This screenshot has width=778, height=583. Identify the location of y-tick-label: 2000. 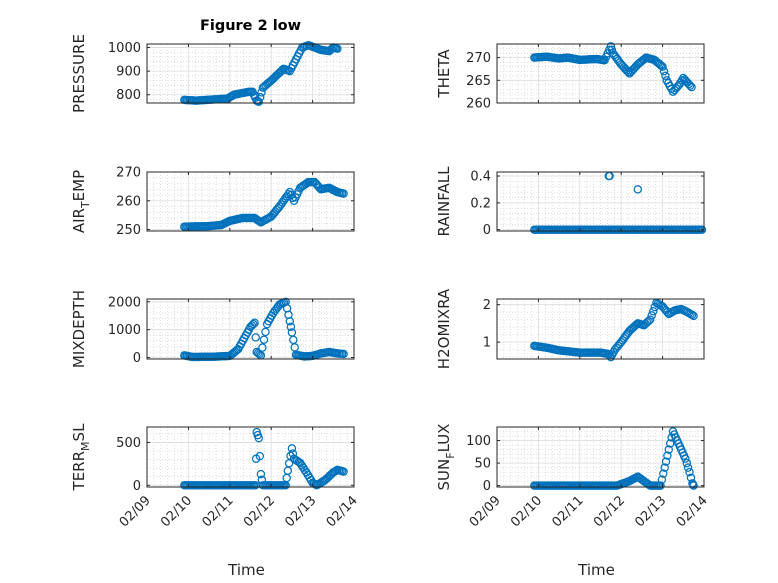
(124, 302).